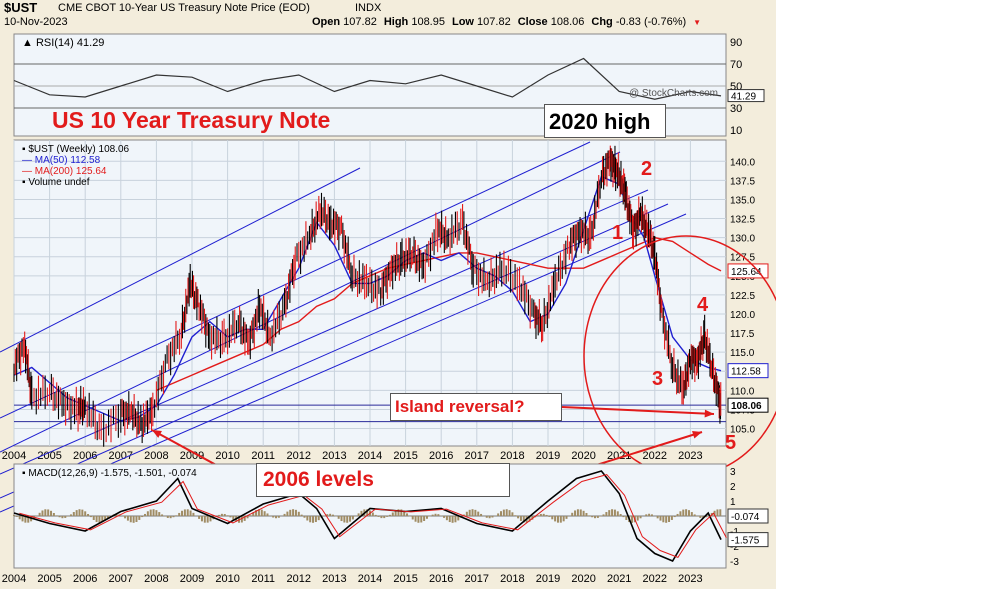 The width and height of the screenshot is (1000, 589). What do you see at coordinates (299, 579) in the screenshot?
I see `macd-x-tick-label: 2012` at bounding box center [299, 579].